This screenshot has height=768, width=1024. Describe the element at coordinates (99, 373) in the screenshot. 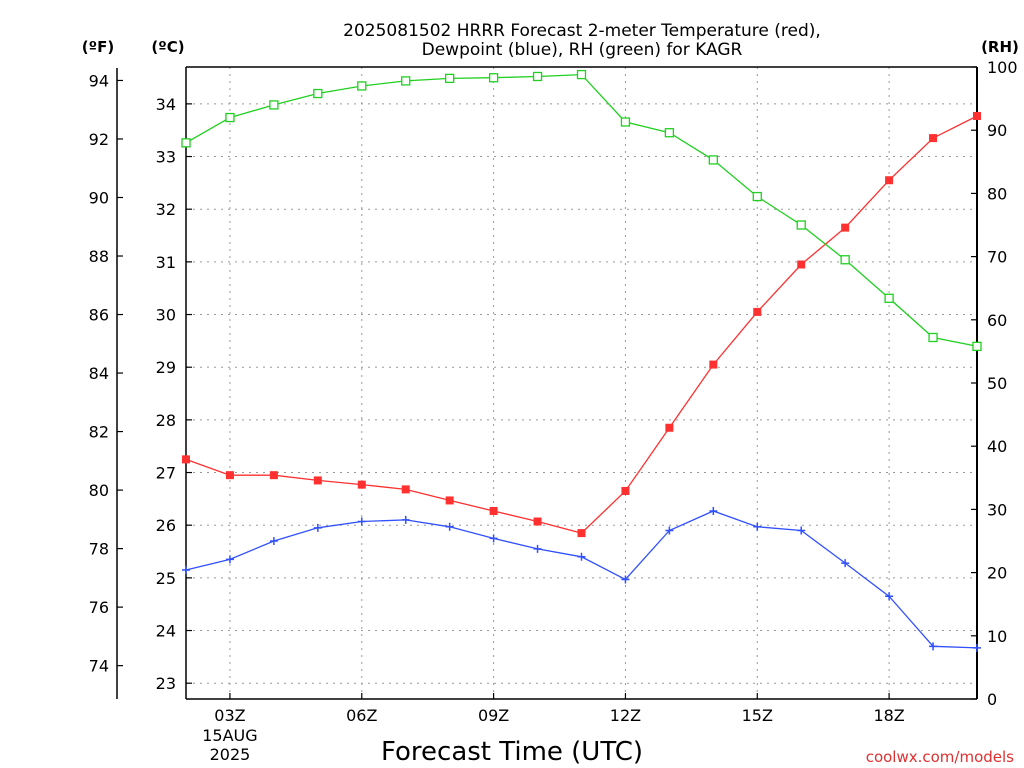

I see `fahrenheit-tick-label: 84` at that location.